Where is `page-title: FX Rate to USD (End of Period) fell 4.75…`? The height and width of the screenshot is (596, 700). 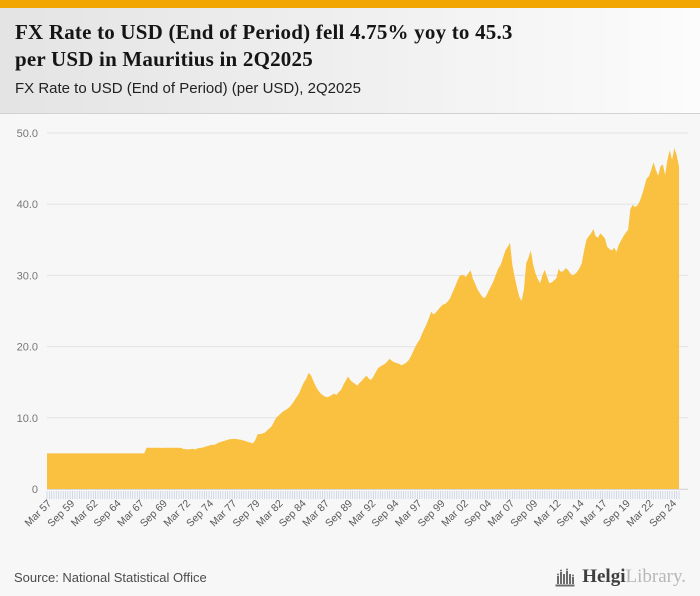 page-title: FX Rate to USD (End of Period) fell 4.75… is located at coordinates (350, 40).